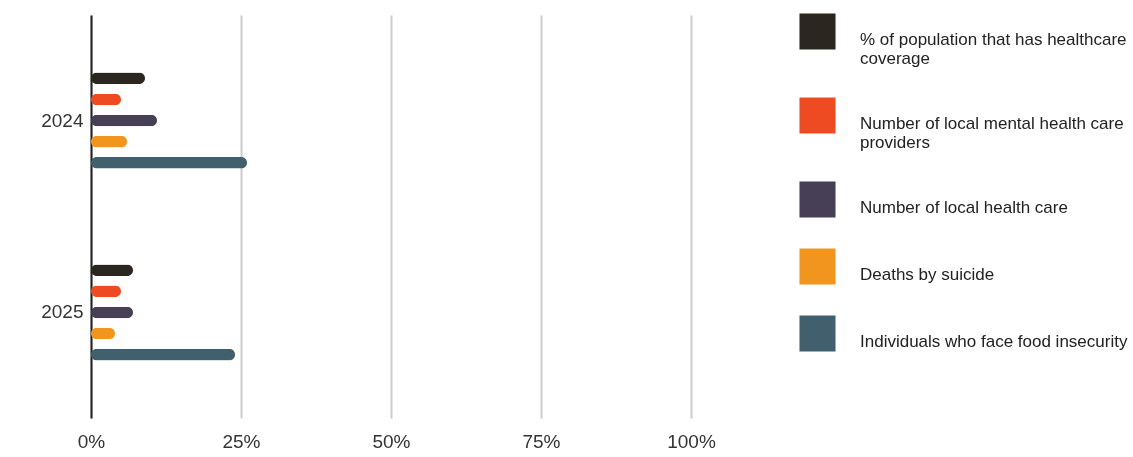  What do you see at coordinates (62, 312) in the screenshot?
I see `y-tick-label: 2025` at bounding box center [62, 312].